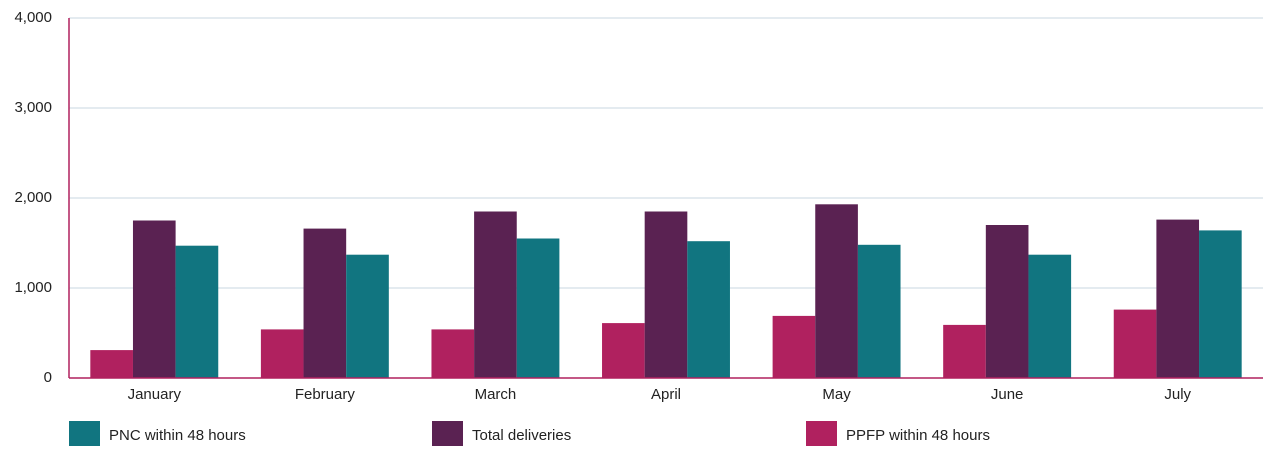  Describe the element at coordinates (918, 435) in the screenshot. I see `legend-label: PPFP within 48 hours` at that location.